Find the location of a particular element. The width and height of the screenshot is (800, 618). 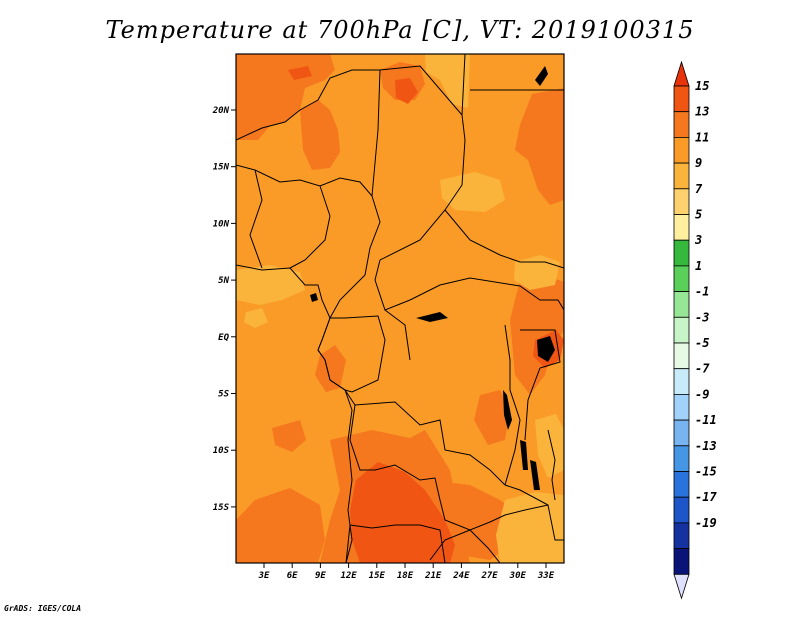

colorbar-top-arrow is located at coordinates (681, 73).